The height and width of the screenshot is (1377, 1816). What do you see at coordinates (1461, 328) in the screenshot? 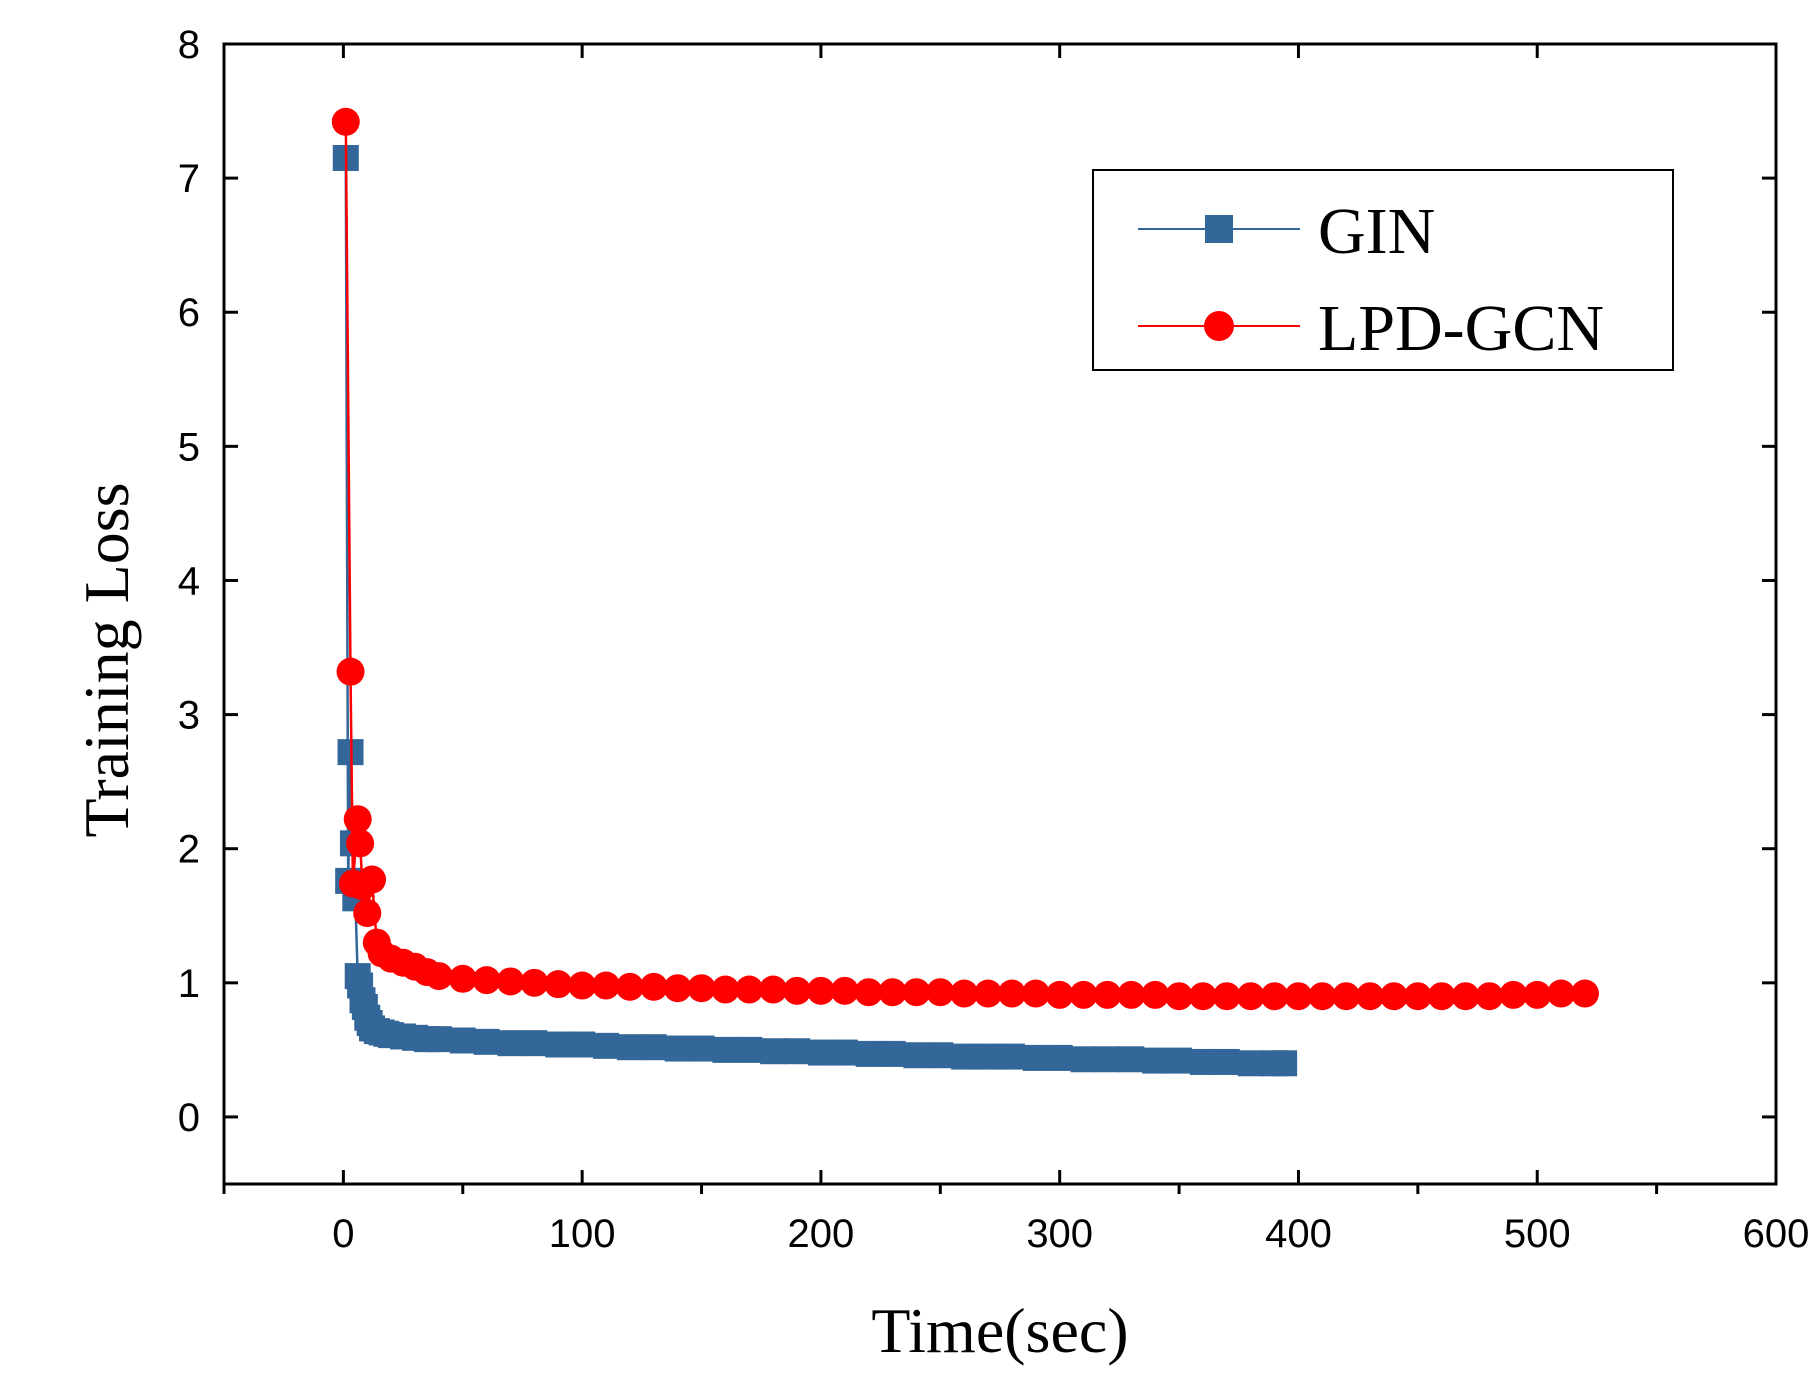
I see `legend-label-lpd-gcn: LPD-GCN` at bounding box center [1461, 328].